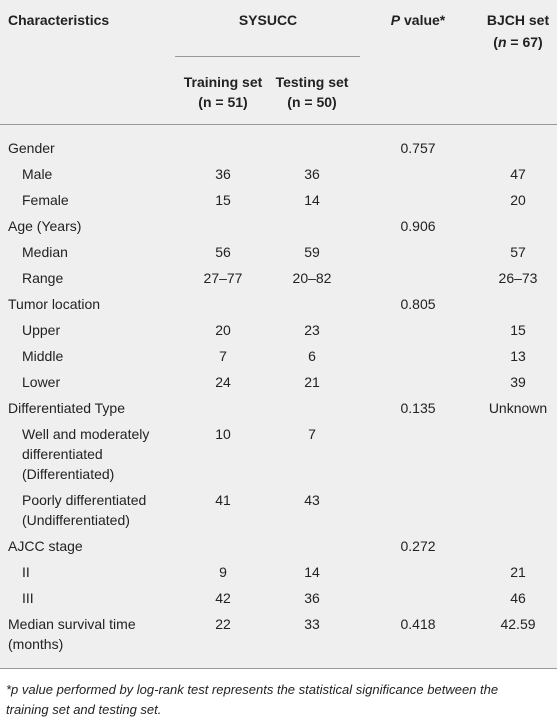  What do you see at coordinates (45, 226) in the screenshot?
I see `cell-text: Age (Years)` at bounding box center [45, 226].